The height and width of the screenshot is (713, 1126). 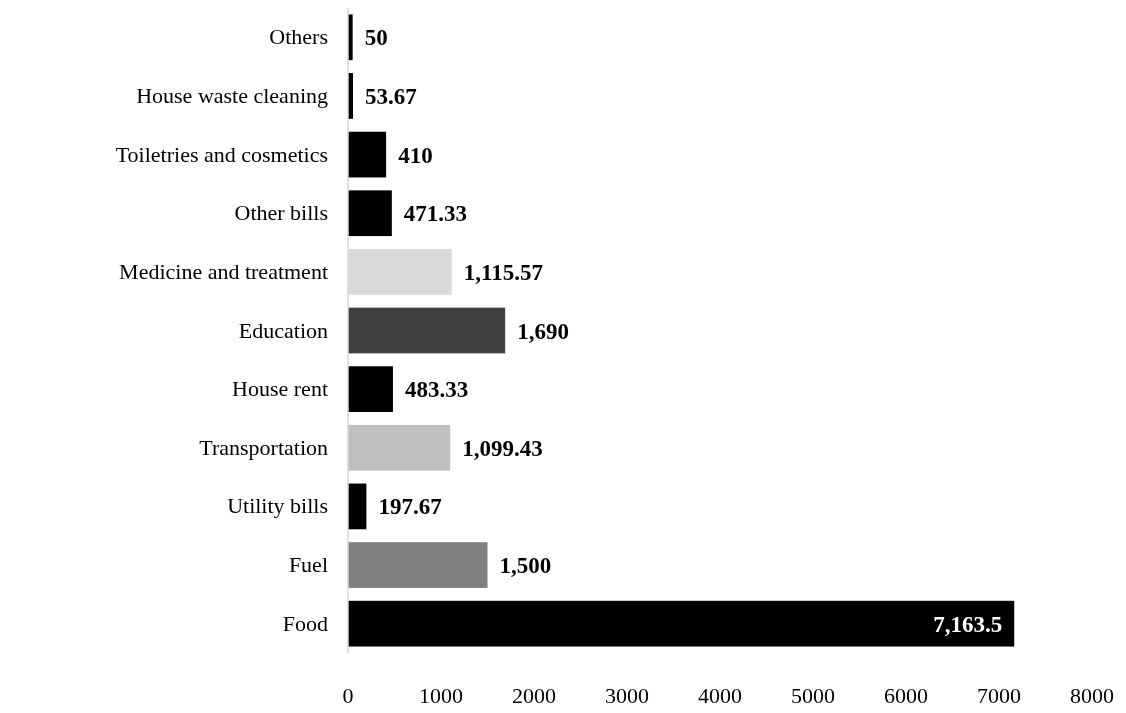 What do you see at coordinates (281, 213) in the screenshot?
I see `y-tick-label: Other bills` at bounding box center [281, 213].